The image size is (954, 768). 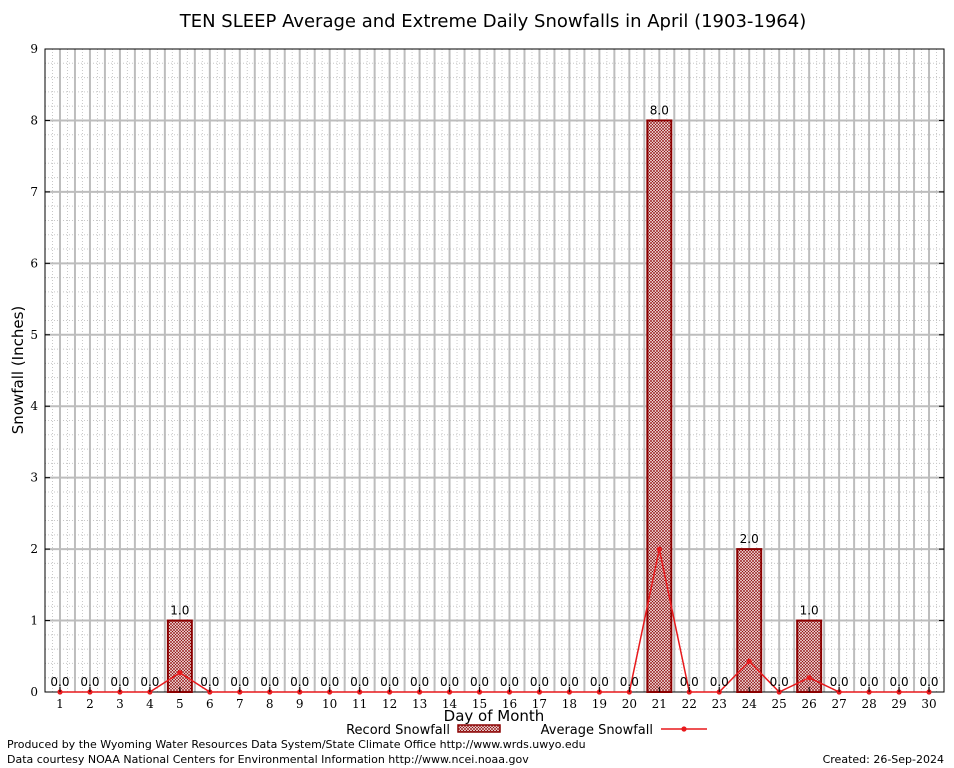 I want to click on x-tick-label: 3, so click(x=120, y=704).